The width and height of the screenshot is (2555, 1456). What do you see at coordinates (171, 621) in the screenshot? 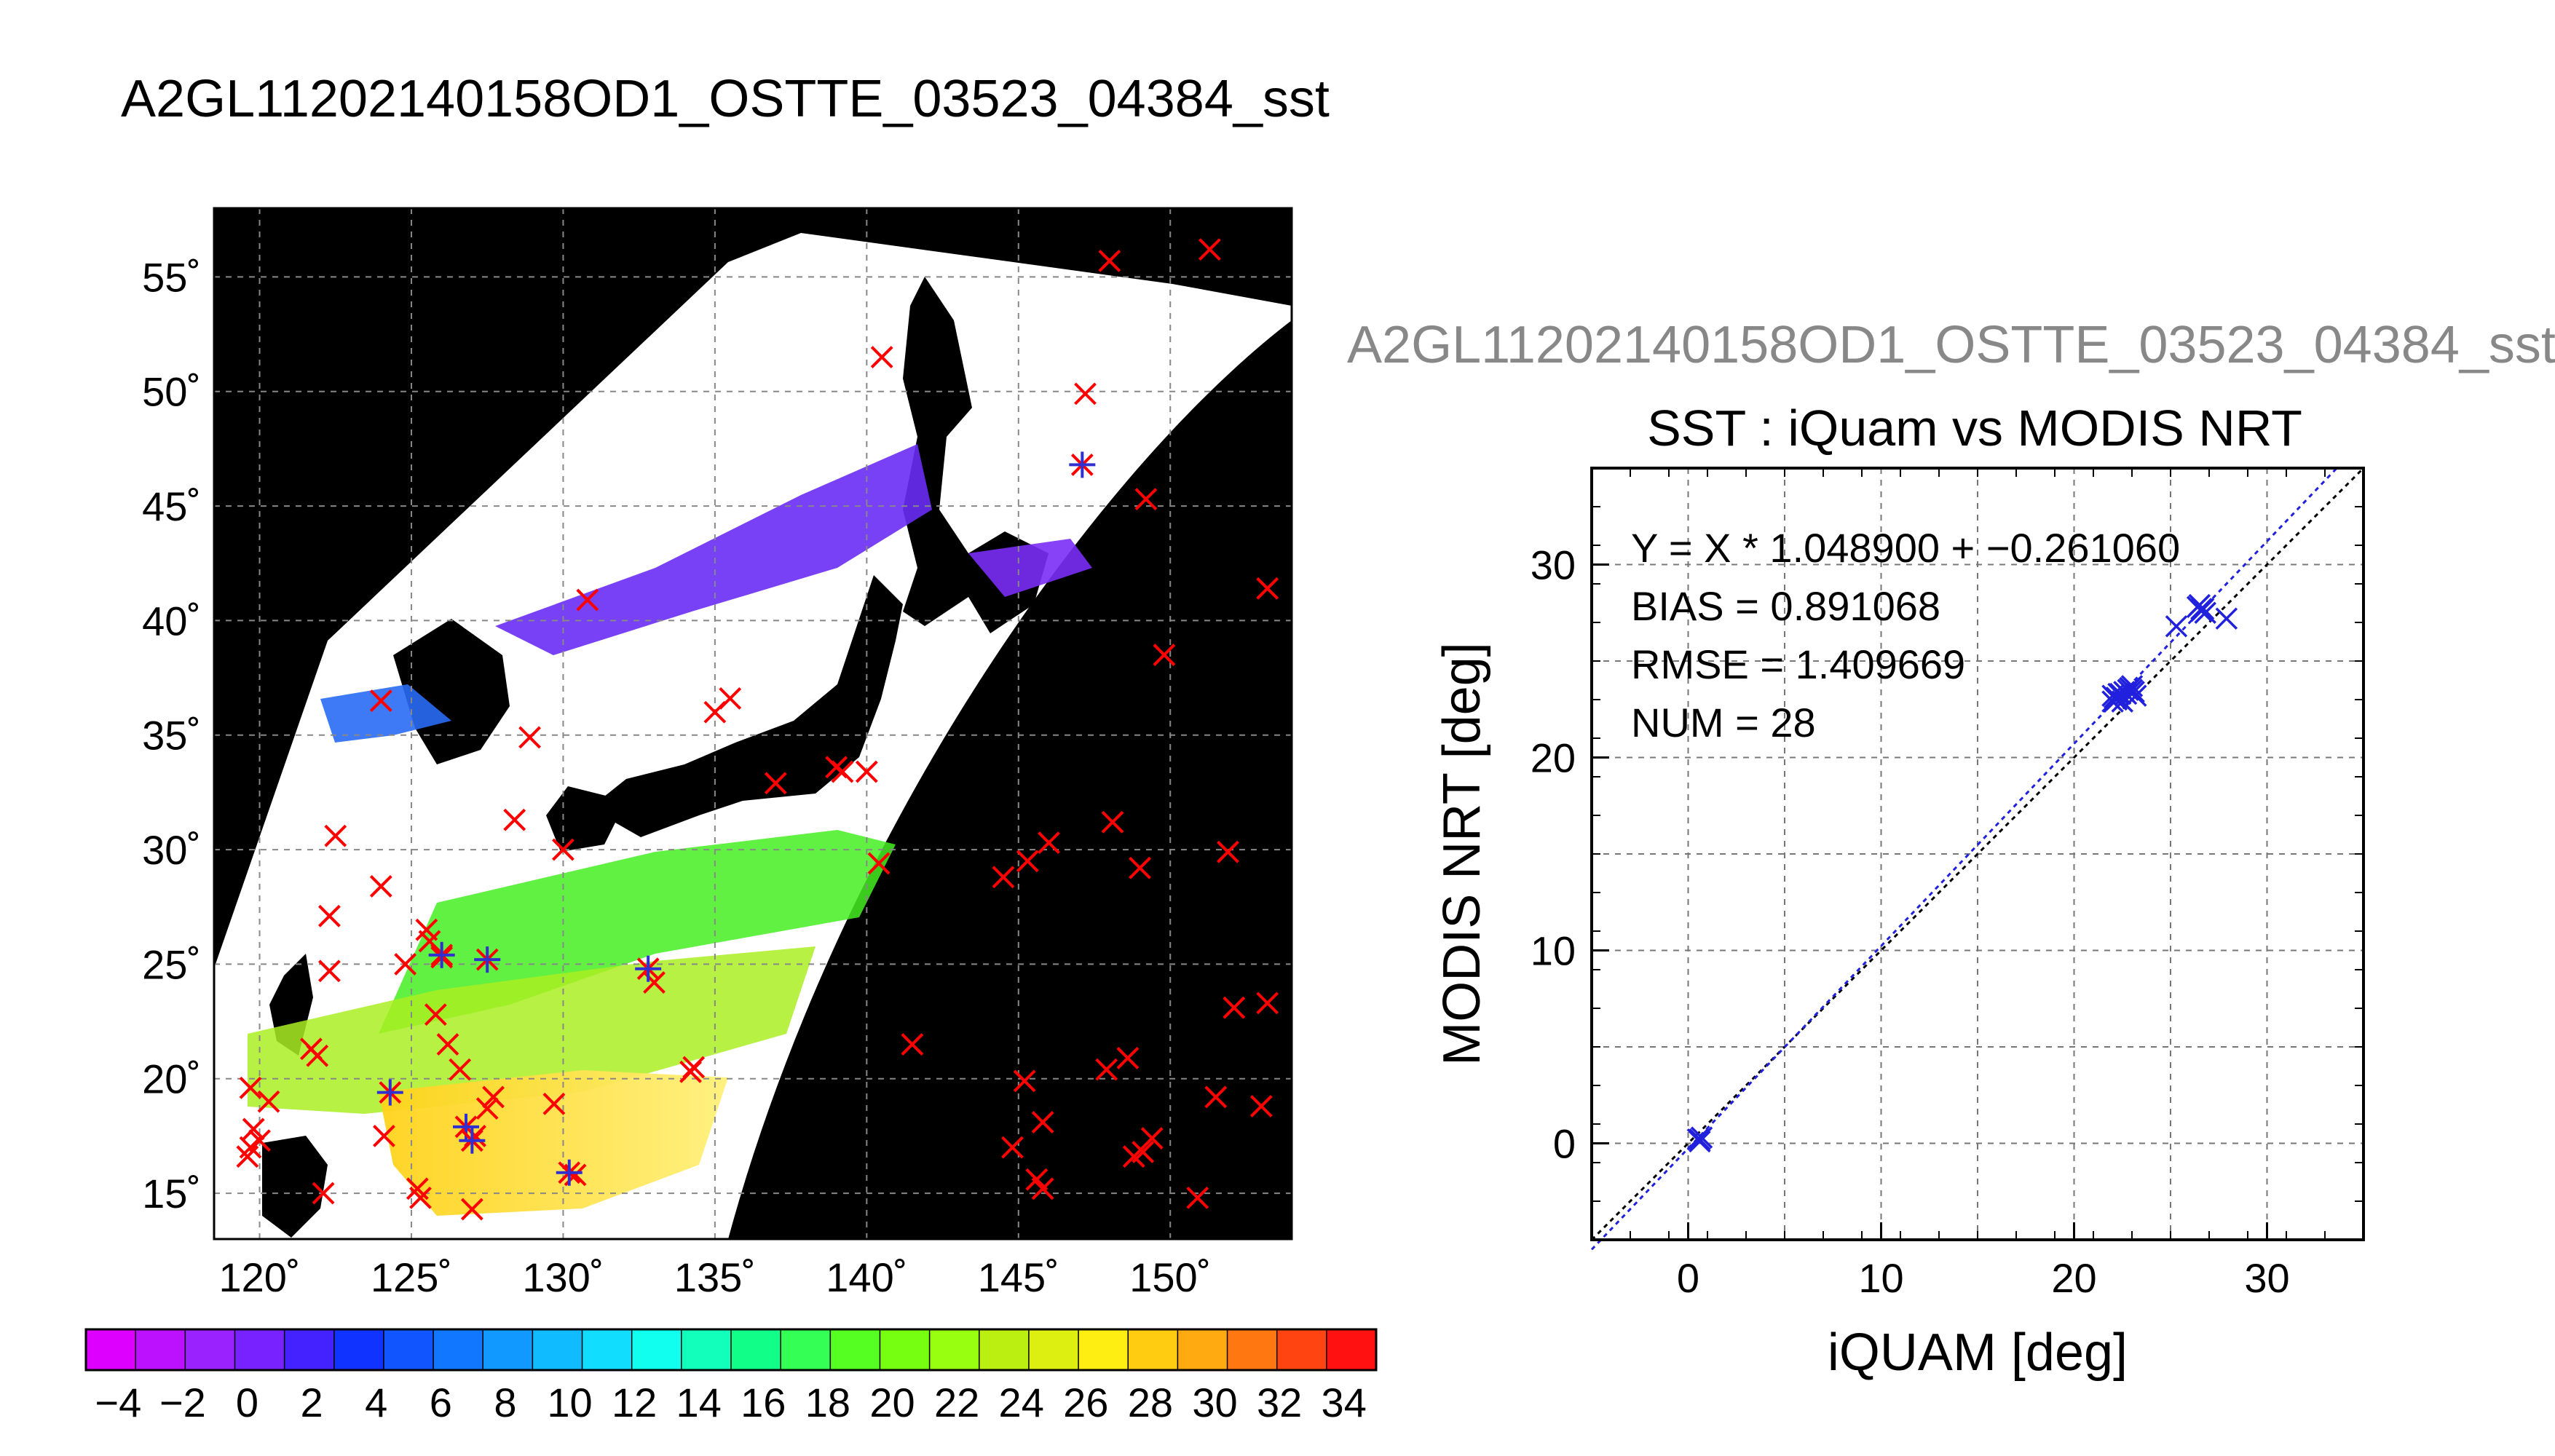
I see `map-y-tick-label: 40˚` at bounding box center [171, 621].